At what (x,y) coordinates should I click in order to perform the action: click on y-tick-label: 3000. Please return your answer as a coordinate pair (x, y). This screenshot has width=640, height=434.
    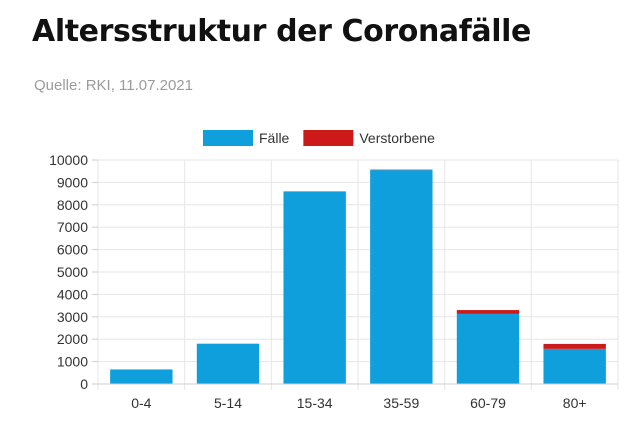
    Looking at the image, I should click on (72, 317).